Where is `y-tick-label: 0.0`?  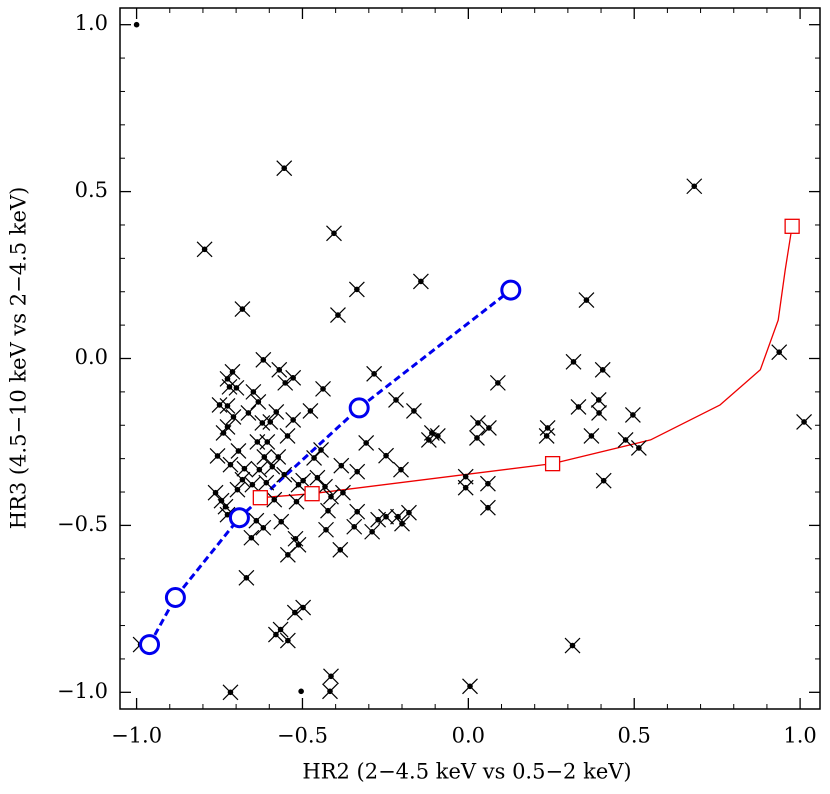 y-tick-label: 0.0 is located at coordinates (91, 357).